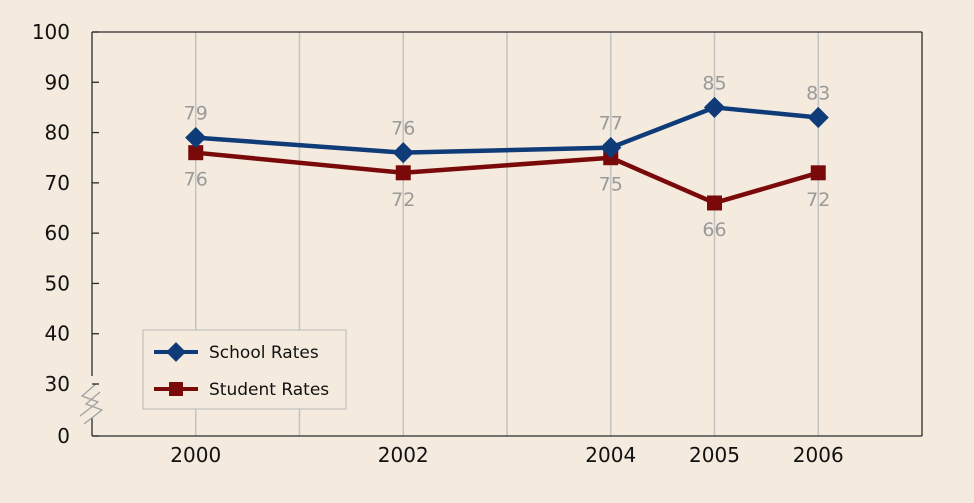 The image size is (974, 503). Describe the element at coordinates (611, 185) in the screenshot. I see `student-rates-label-2004: 75` at that location.